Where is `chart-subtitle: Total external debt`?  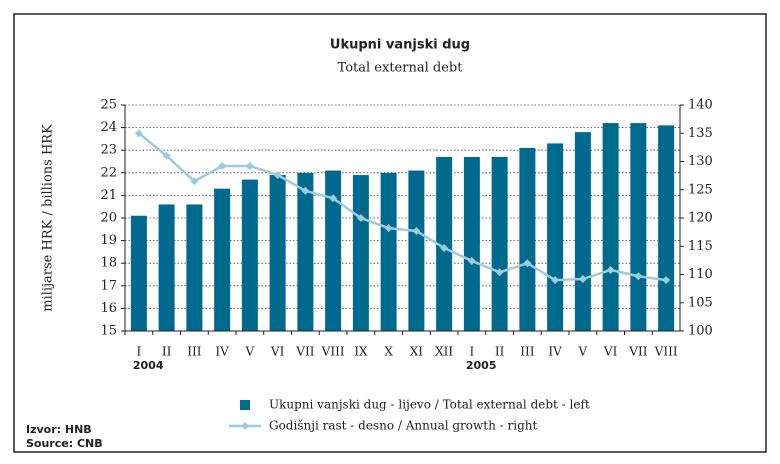
chart-subtitle: Total external debt is located at coordinates (401, 68).